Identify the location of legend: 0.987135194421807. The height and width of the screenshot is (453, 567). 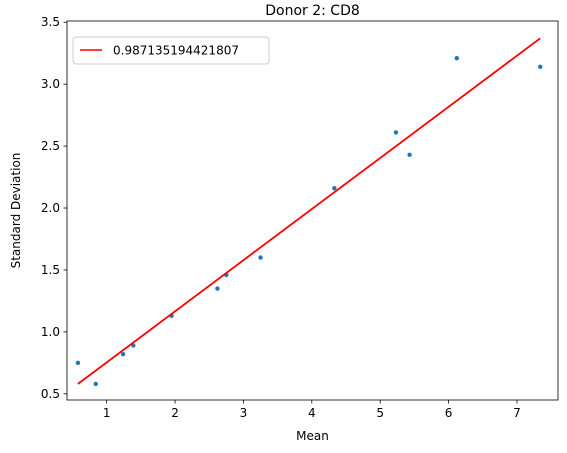
(171, 50).